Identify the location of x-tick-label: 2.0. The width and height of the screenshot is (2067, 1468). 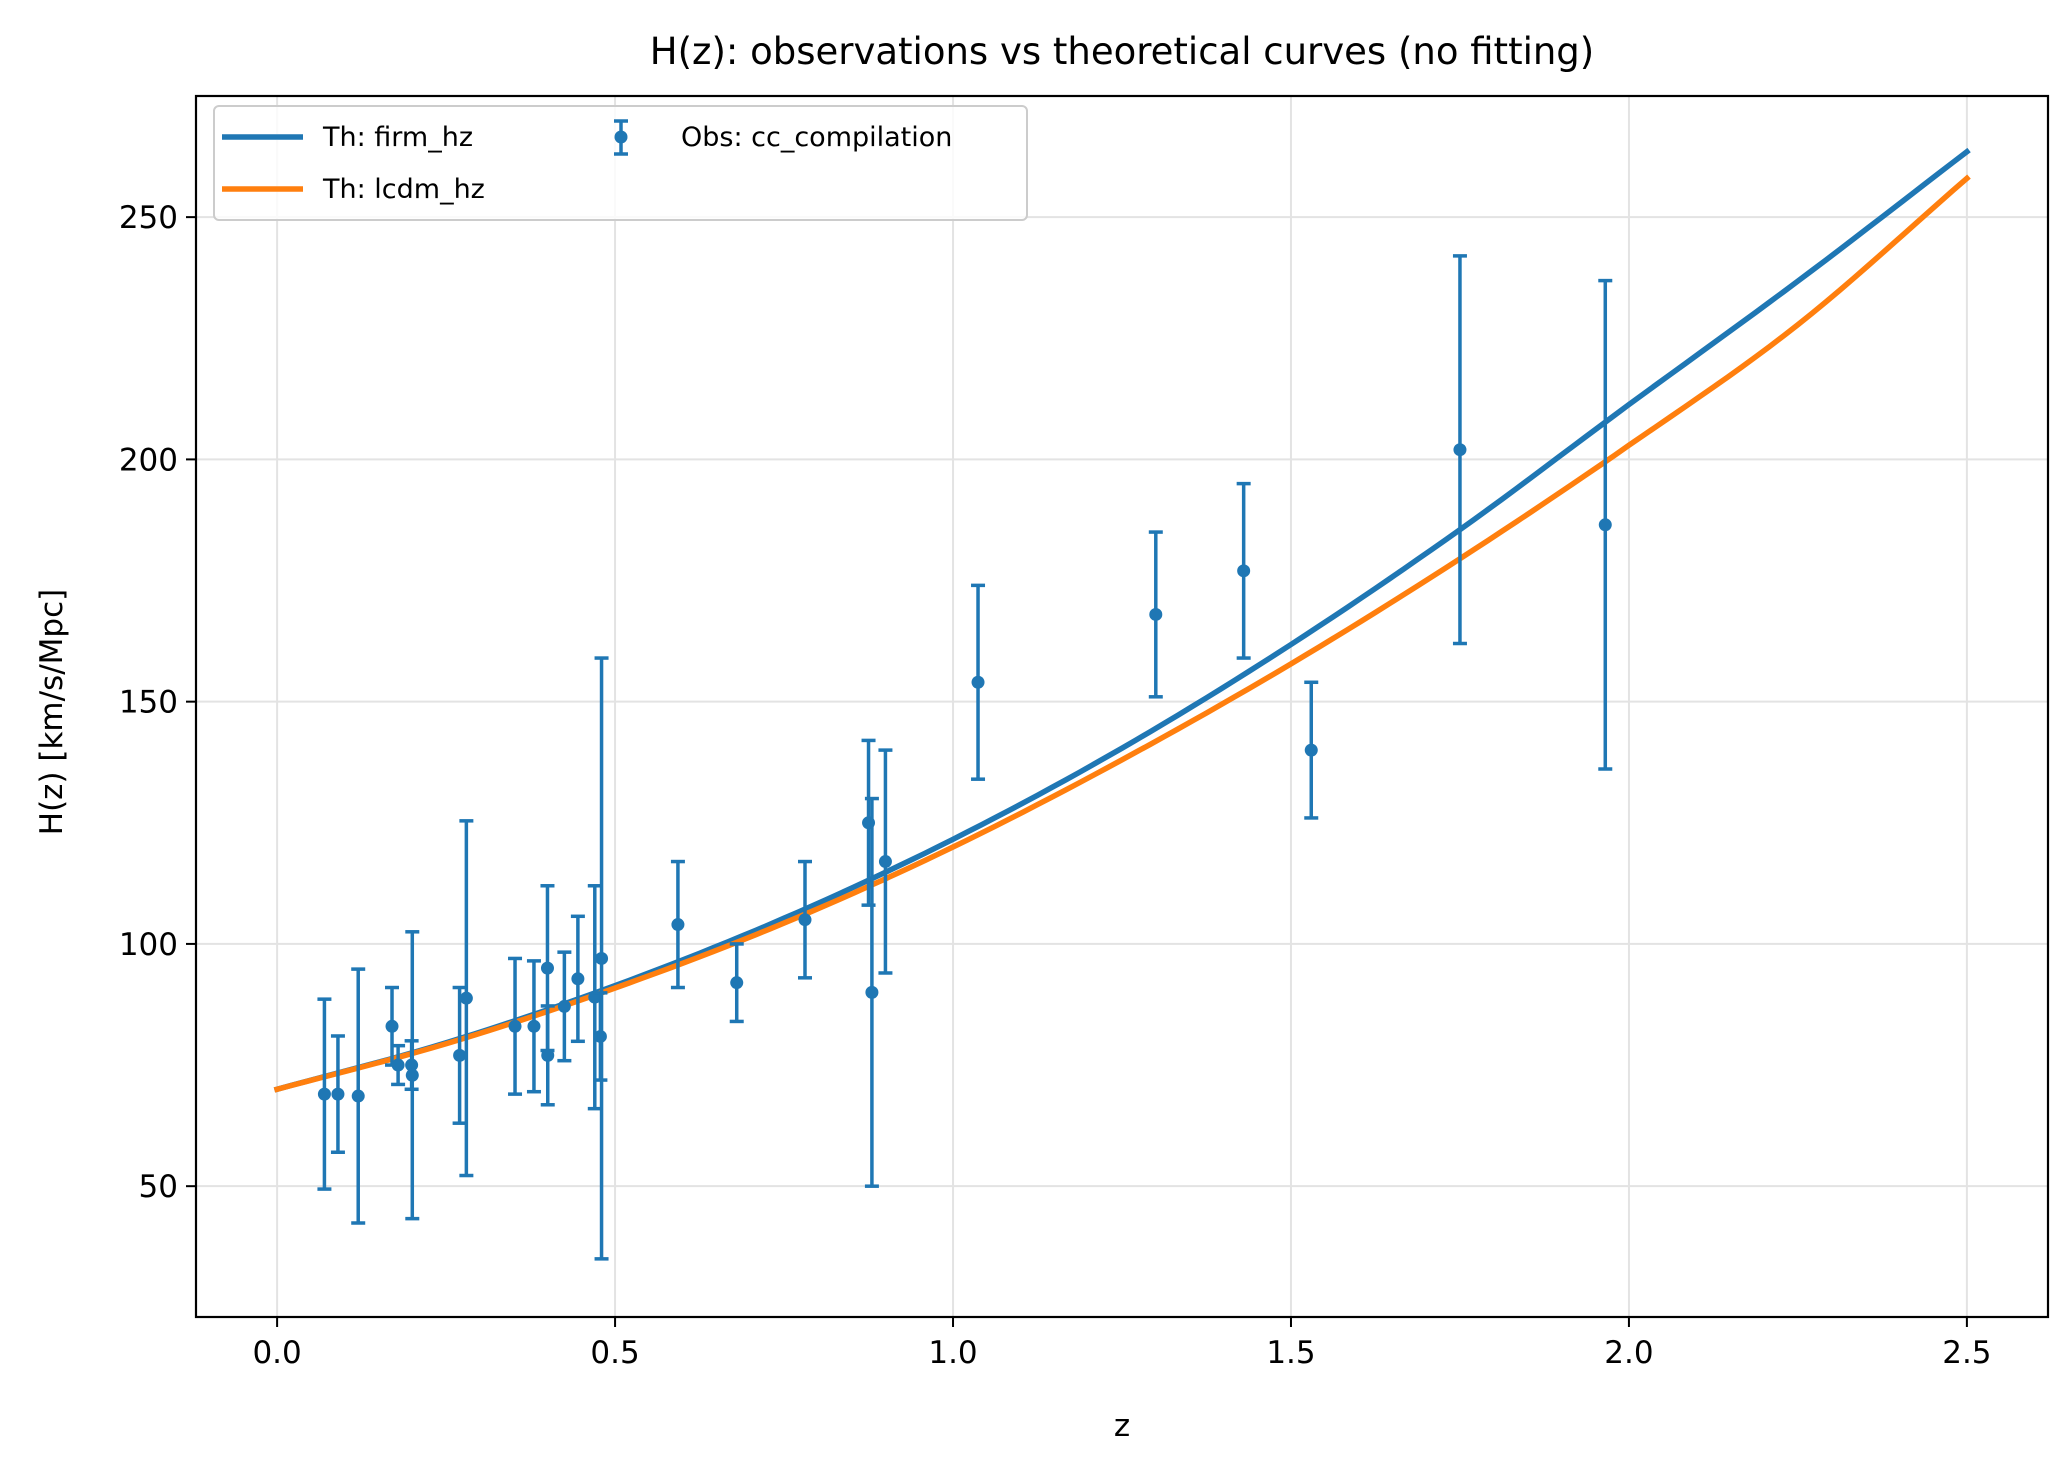
(1628, 1353).